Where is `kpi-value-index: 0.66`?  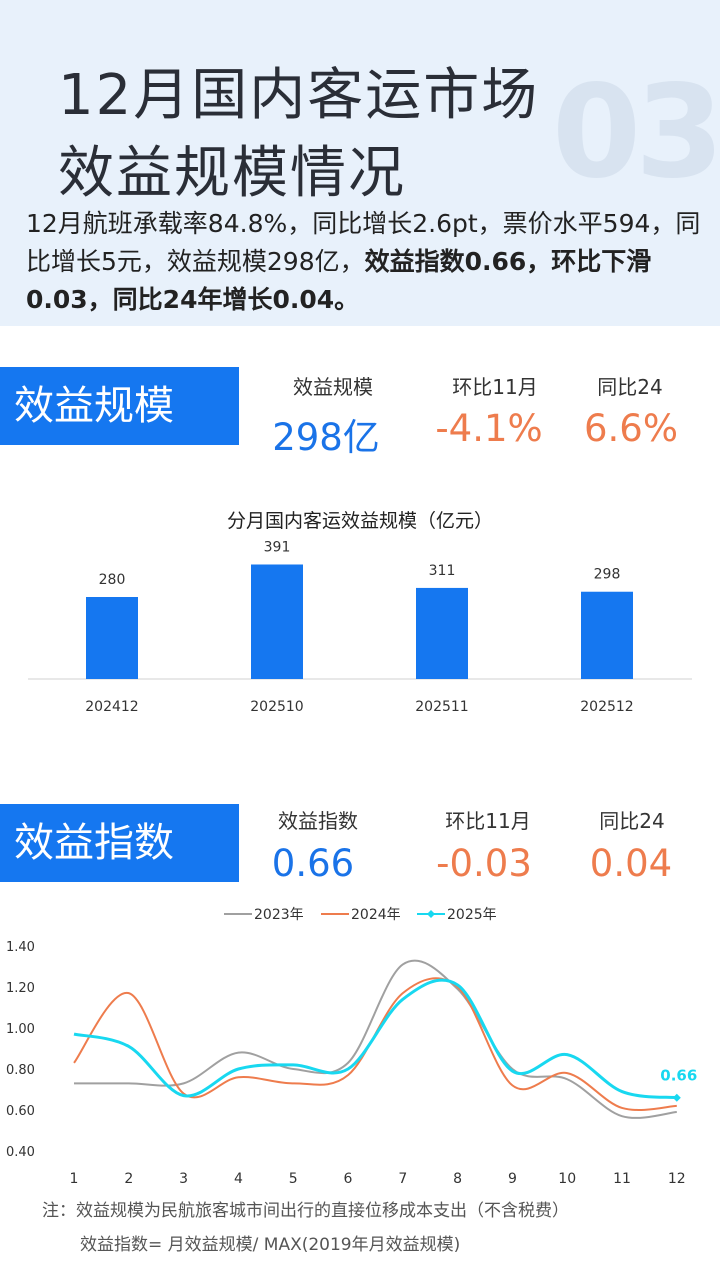 kpi-value-index: 0.66 is located at coordinates (313, 863).